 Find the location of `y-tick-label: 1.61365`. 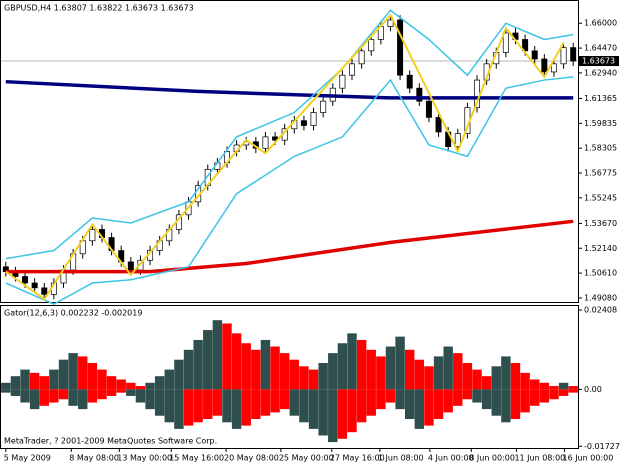

y-tick-label: 1.61365 is located at coordinates (600, 98).